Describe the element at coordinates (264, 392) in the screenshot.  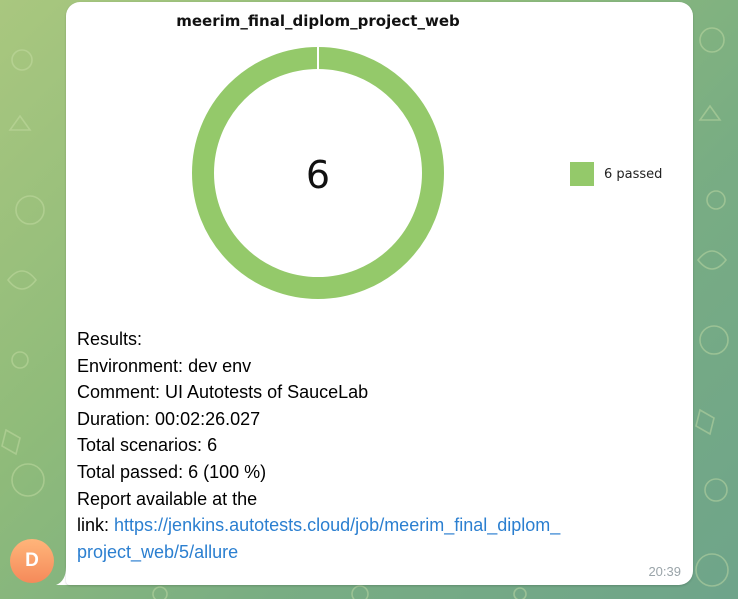
I see `comment-value: UI Autotests of SauceLab` at that location.